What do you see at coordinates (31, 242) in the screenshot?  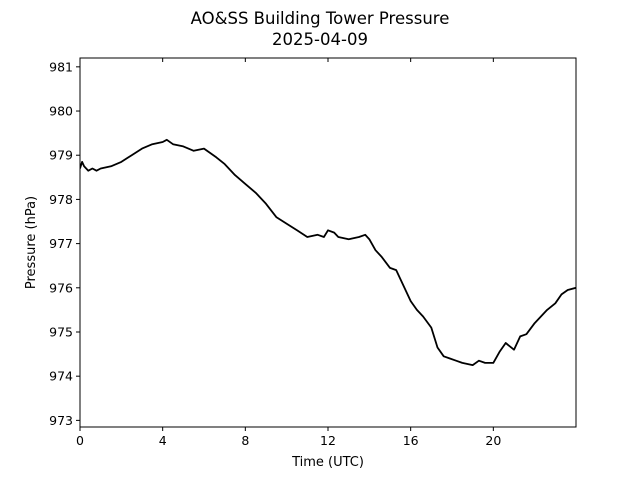 I see `y-axis-label: Pressure (hPa)` at bounding box center [31, 242].